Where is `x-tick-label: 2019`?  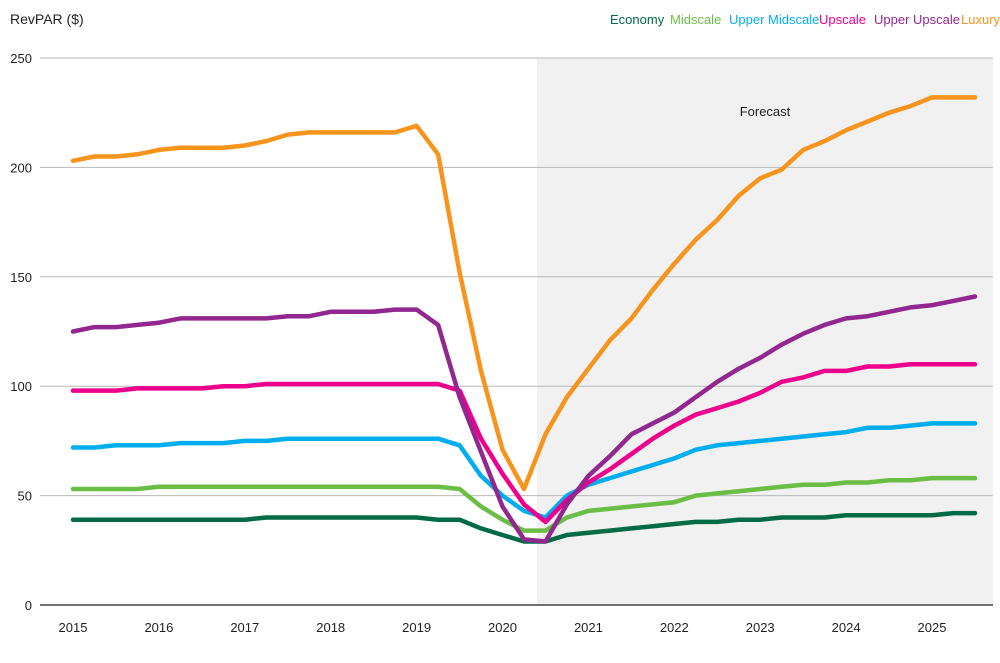
x-tick-label: 2019 is located at coordinates (416, 627).